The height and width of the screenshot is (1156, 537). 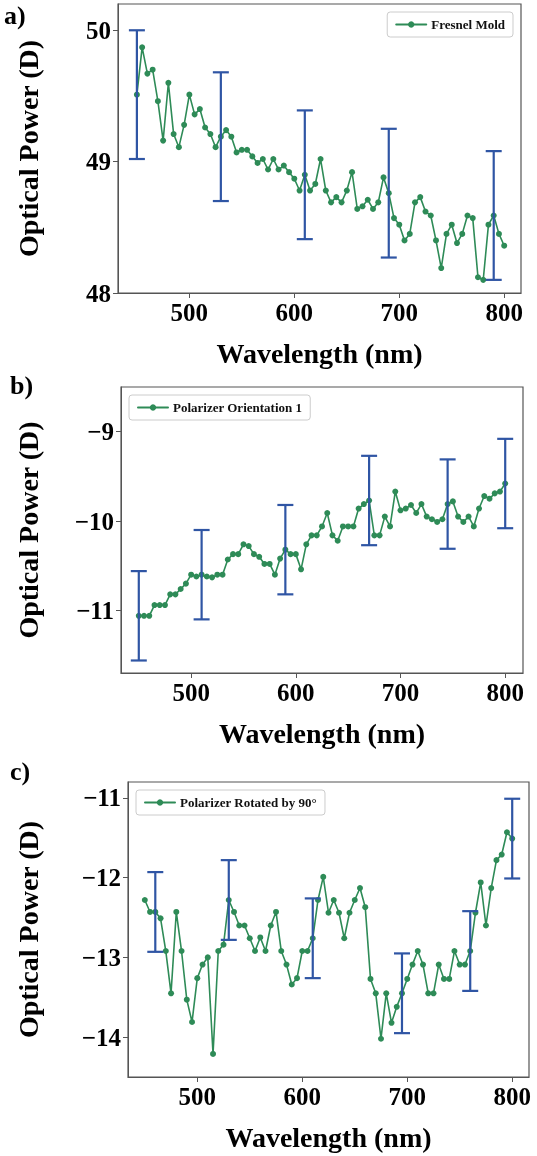 I want to click on text: c), so click(x=20, y=771).